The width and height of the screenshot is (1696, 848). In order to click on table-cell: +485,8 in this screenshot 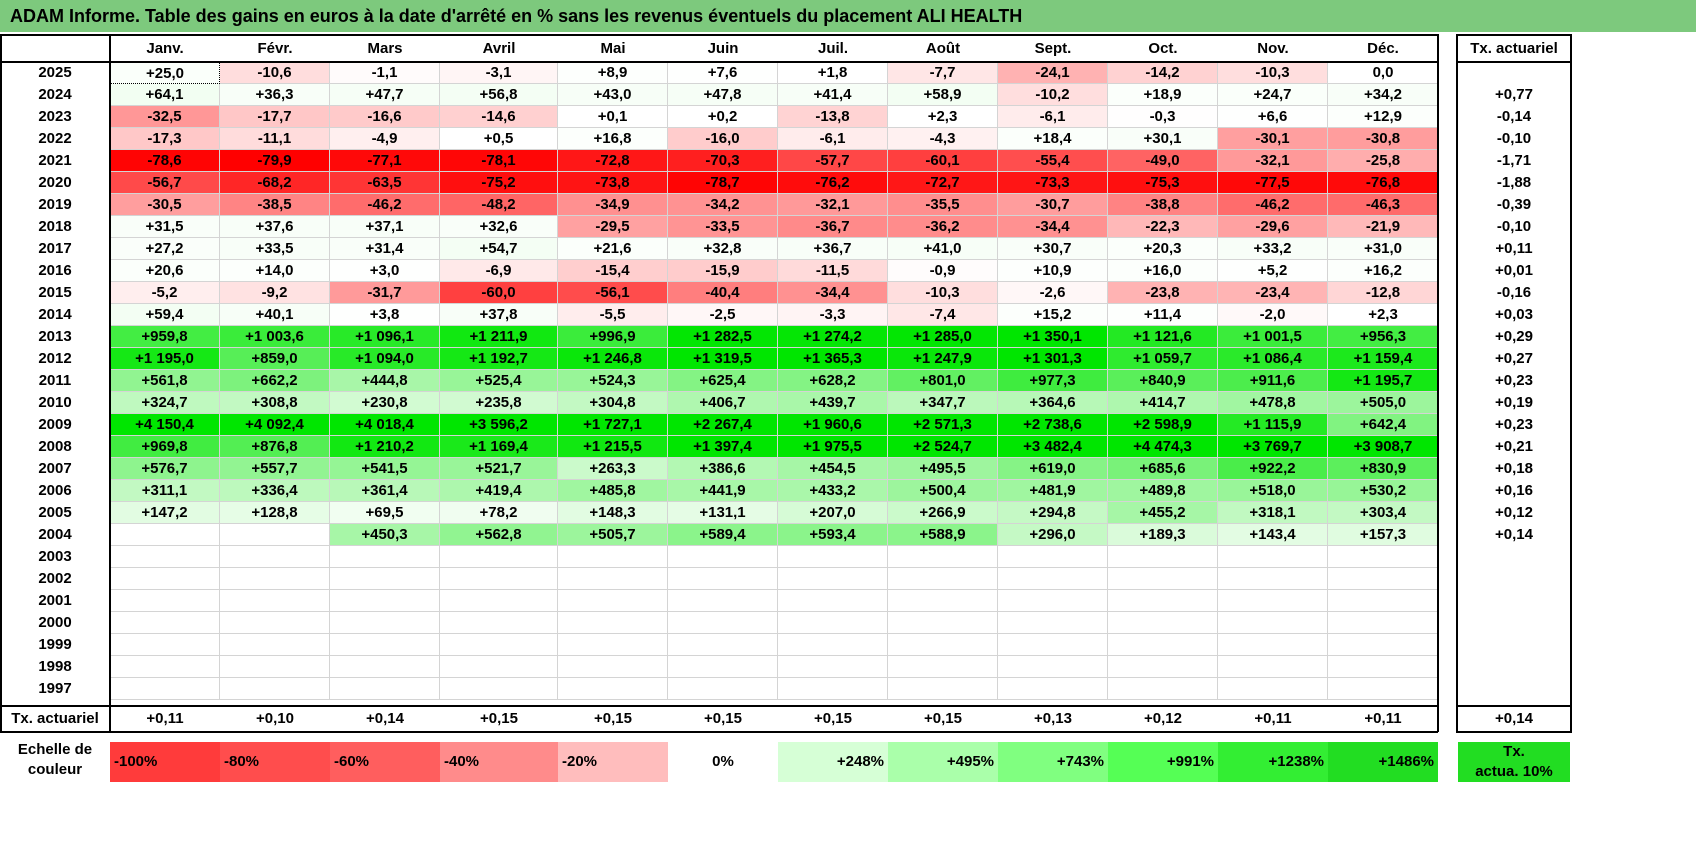, I will do `click(613, 491)`.